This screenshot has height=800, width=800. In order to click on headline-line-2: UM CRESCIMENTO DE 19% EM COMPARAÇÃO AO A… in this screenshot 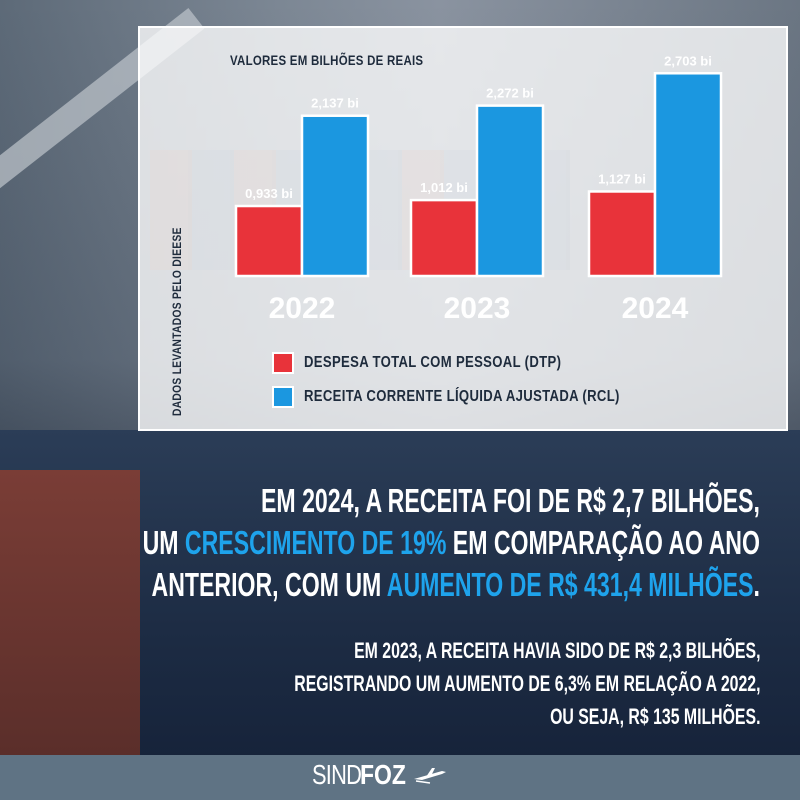, I will do `click(451, 543)`.